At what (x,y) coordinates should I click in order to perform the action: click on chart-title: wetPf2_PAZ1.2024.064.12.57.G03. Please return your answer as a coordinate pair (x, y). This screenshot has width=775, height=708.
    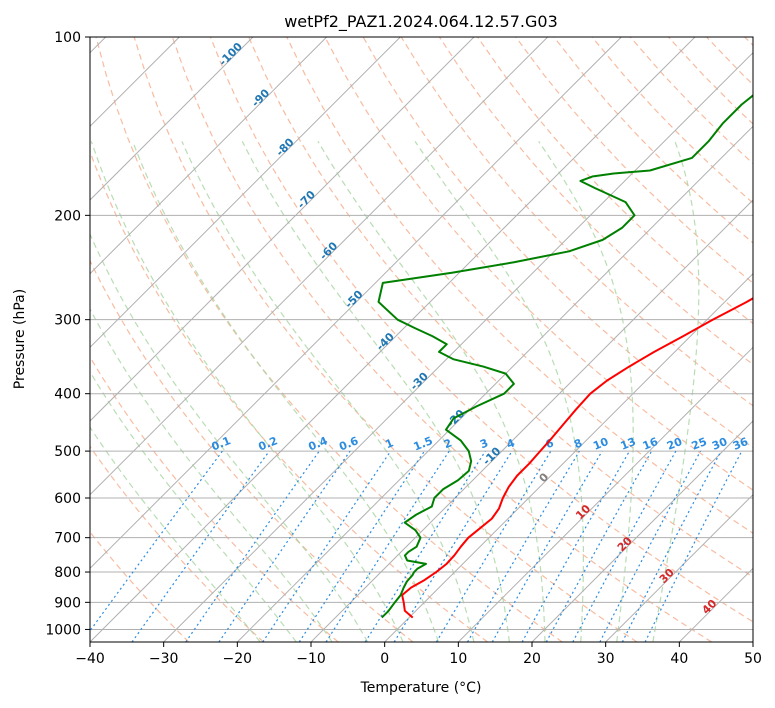
    Looking at the image, I should click on (421, 22).